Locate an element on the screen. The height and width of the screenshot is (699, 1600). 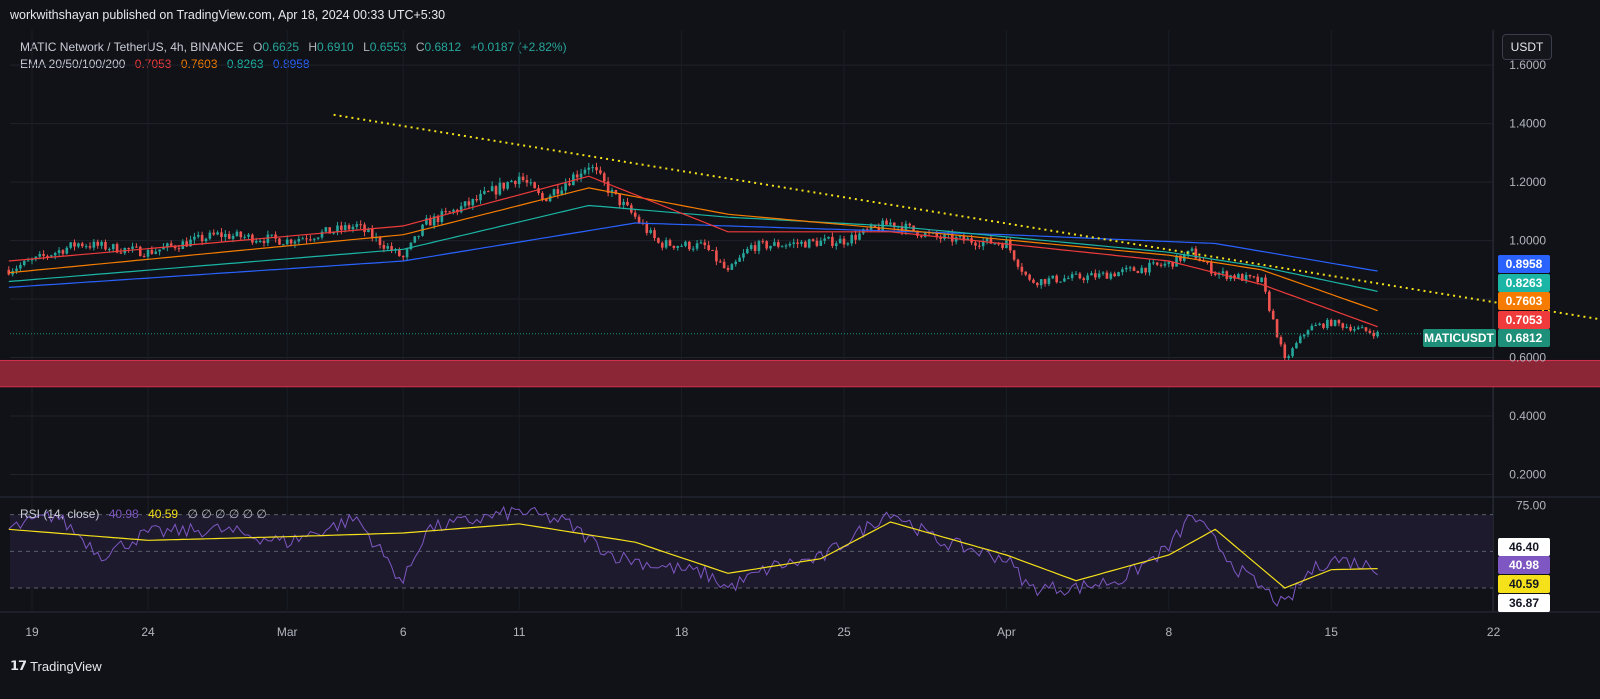
rsi-tag-bg is located at coordinates (1524, 603).